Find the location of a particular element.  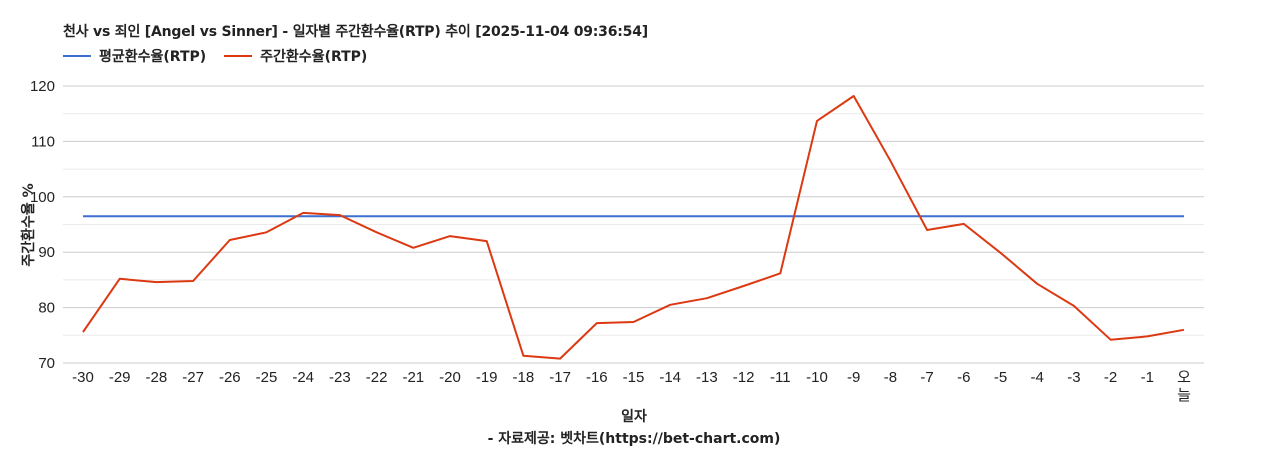

y-tick-label: 70 is located at coordinates (46, 363).